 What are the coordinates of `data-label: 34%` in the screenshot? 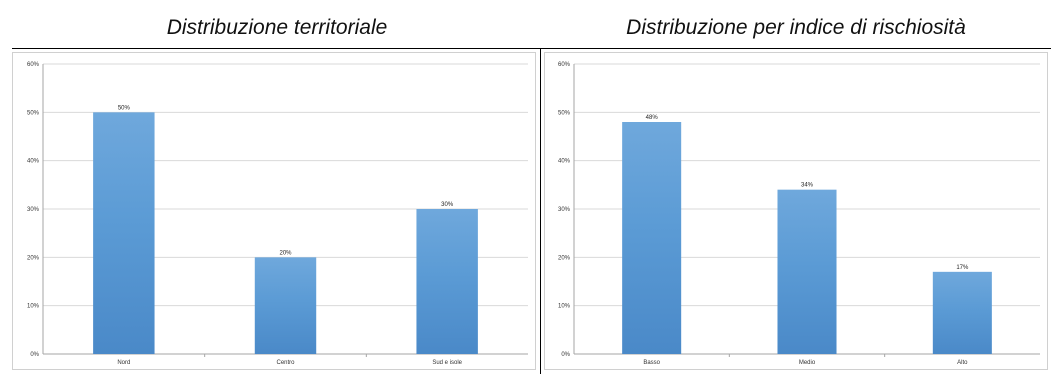 It's located at (807, 186).